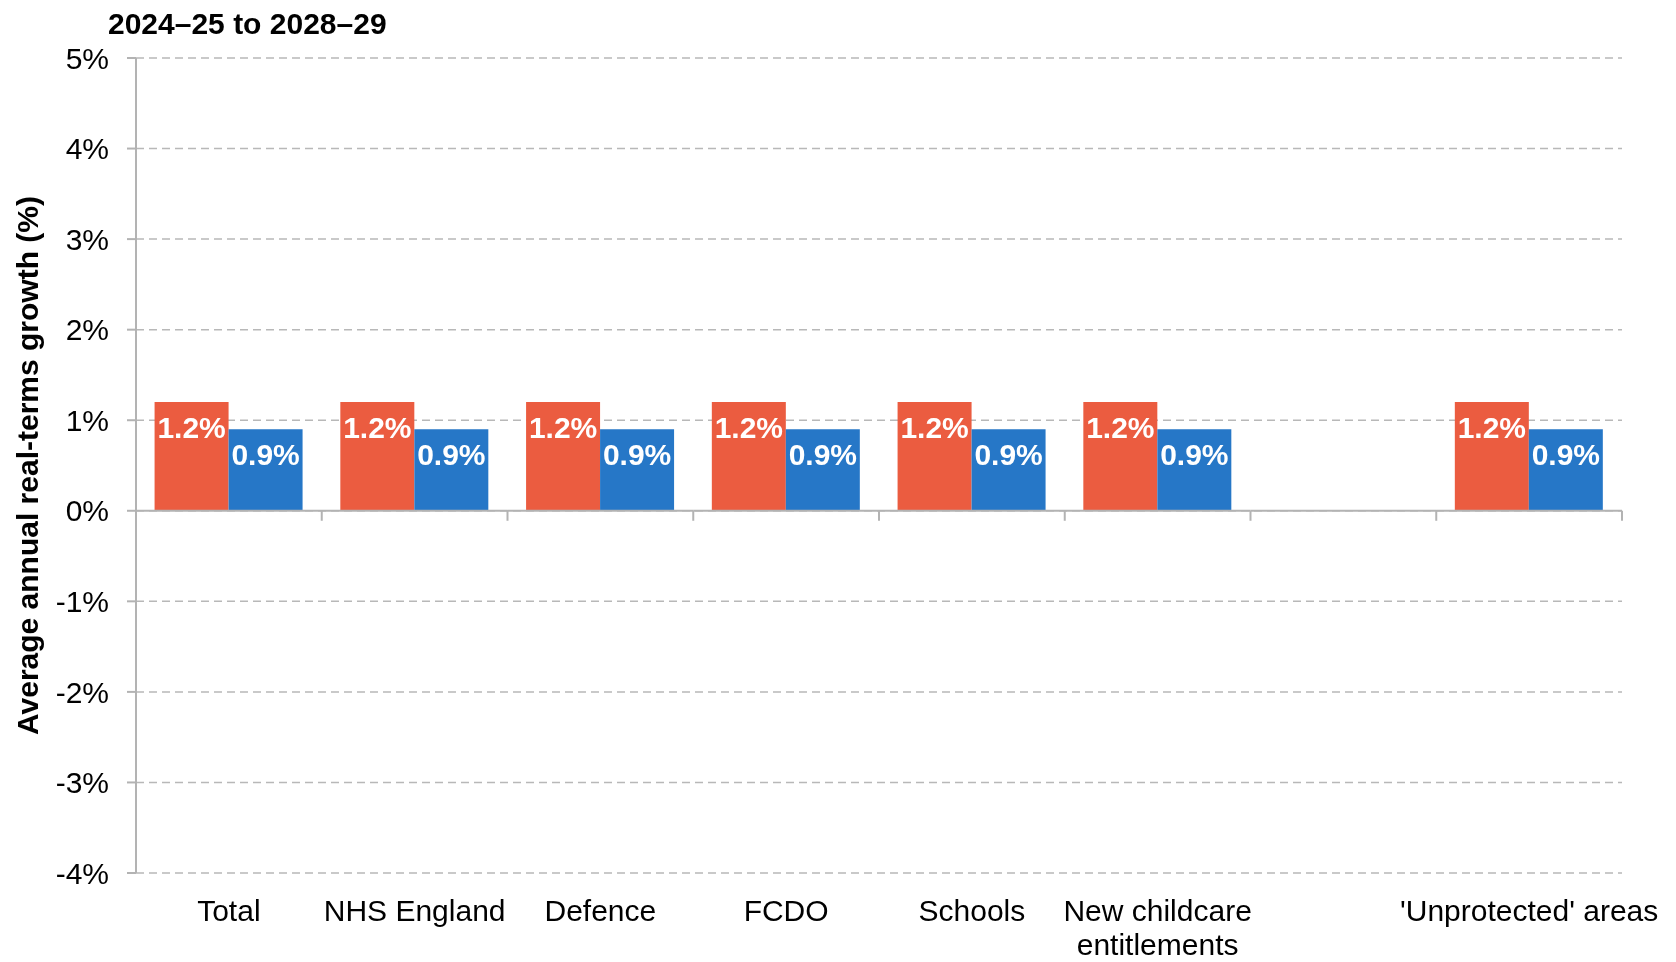 This screenshot has height=962, width=1676. What do you see at coordinates (972, 910) in the screenshot?
I see `x-tick-label: Schools` at bounding box center [972, 910].